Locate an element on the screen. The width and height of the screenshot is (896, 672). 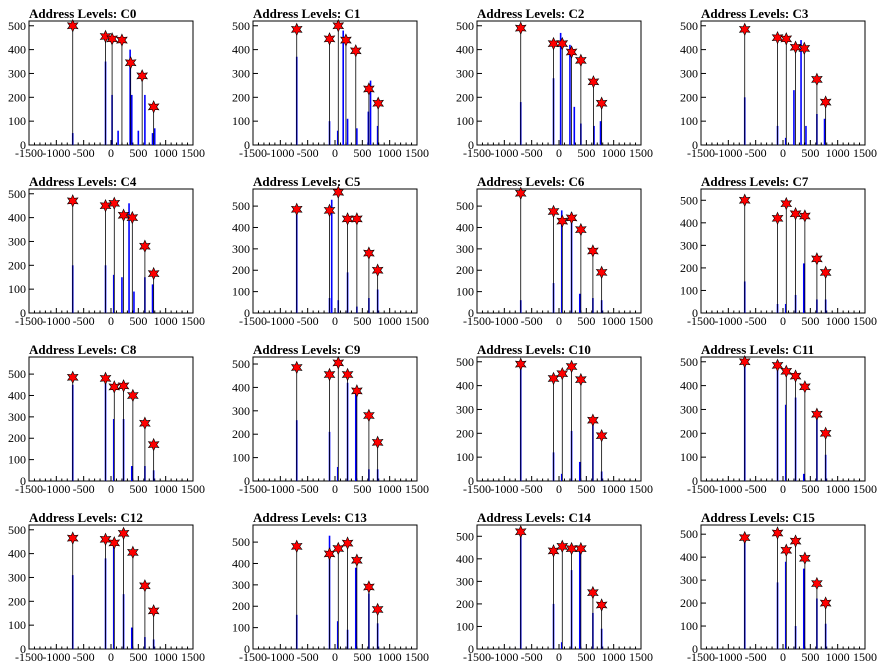
panel-title: Address Levels: C11 is located at coordinates (757, 349).